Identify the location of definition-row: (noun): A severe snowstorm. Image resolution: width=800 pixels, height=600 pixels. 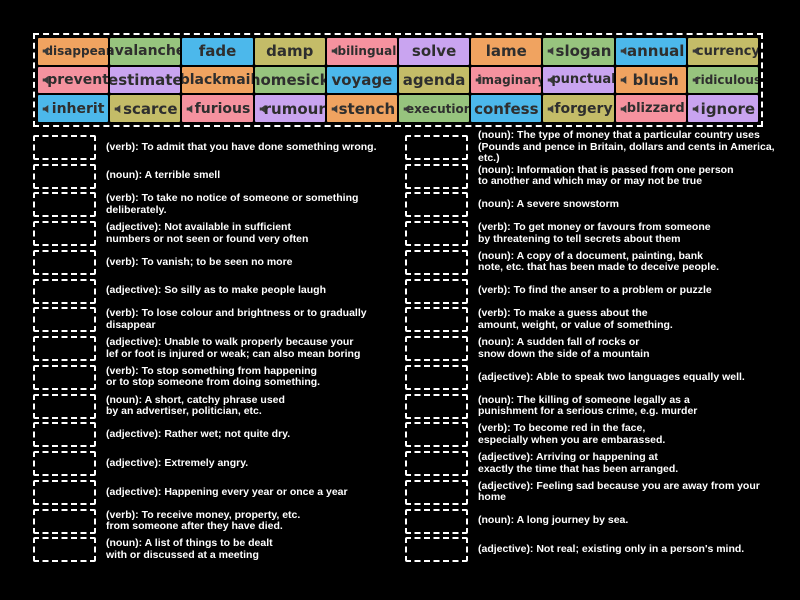
(592, 205).